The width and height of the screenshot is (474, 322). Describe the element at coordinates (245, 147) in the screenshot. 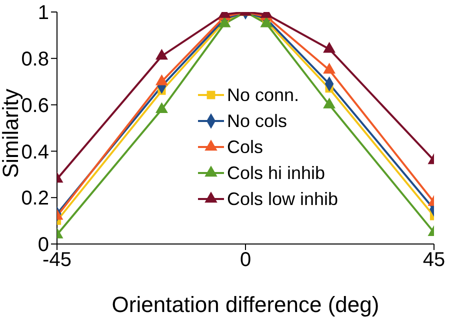

I see `legend-label: Cols` at that location.